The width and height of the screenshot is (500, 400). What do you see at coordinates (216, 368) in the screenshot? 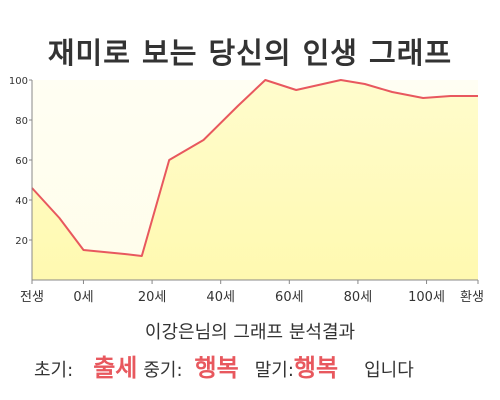
I see `mid-value: 행복` at bounding box center [216, 368].